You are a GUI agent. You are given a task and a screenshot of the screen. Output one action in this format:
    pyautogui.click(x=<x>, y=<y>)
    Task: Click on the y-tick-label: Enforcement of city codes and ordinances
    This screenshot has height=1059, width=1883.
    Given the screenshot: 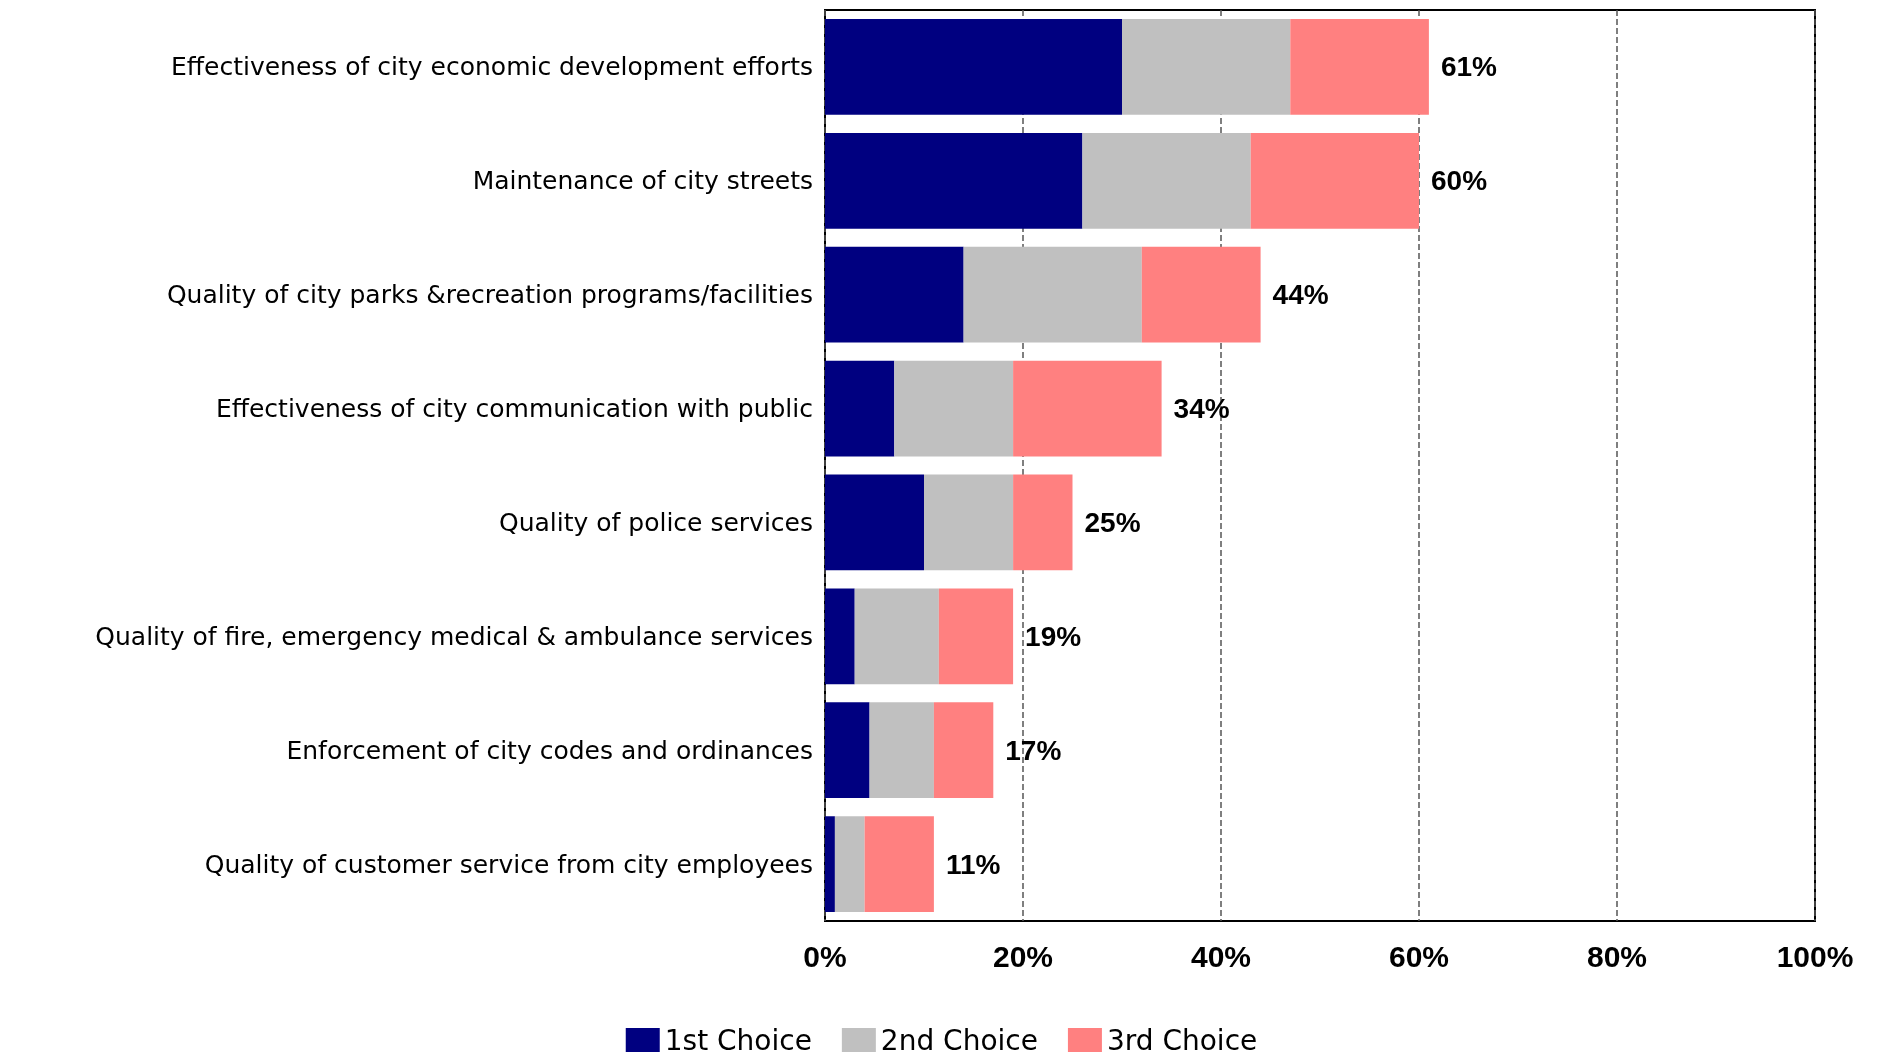 What is the action you would take?
    pyautogui.click(x=549, y=750)
    